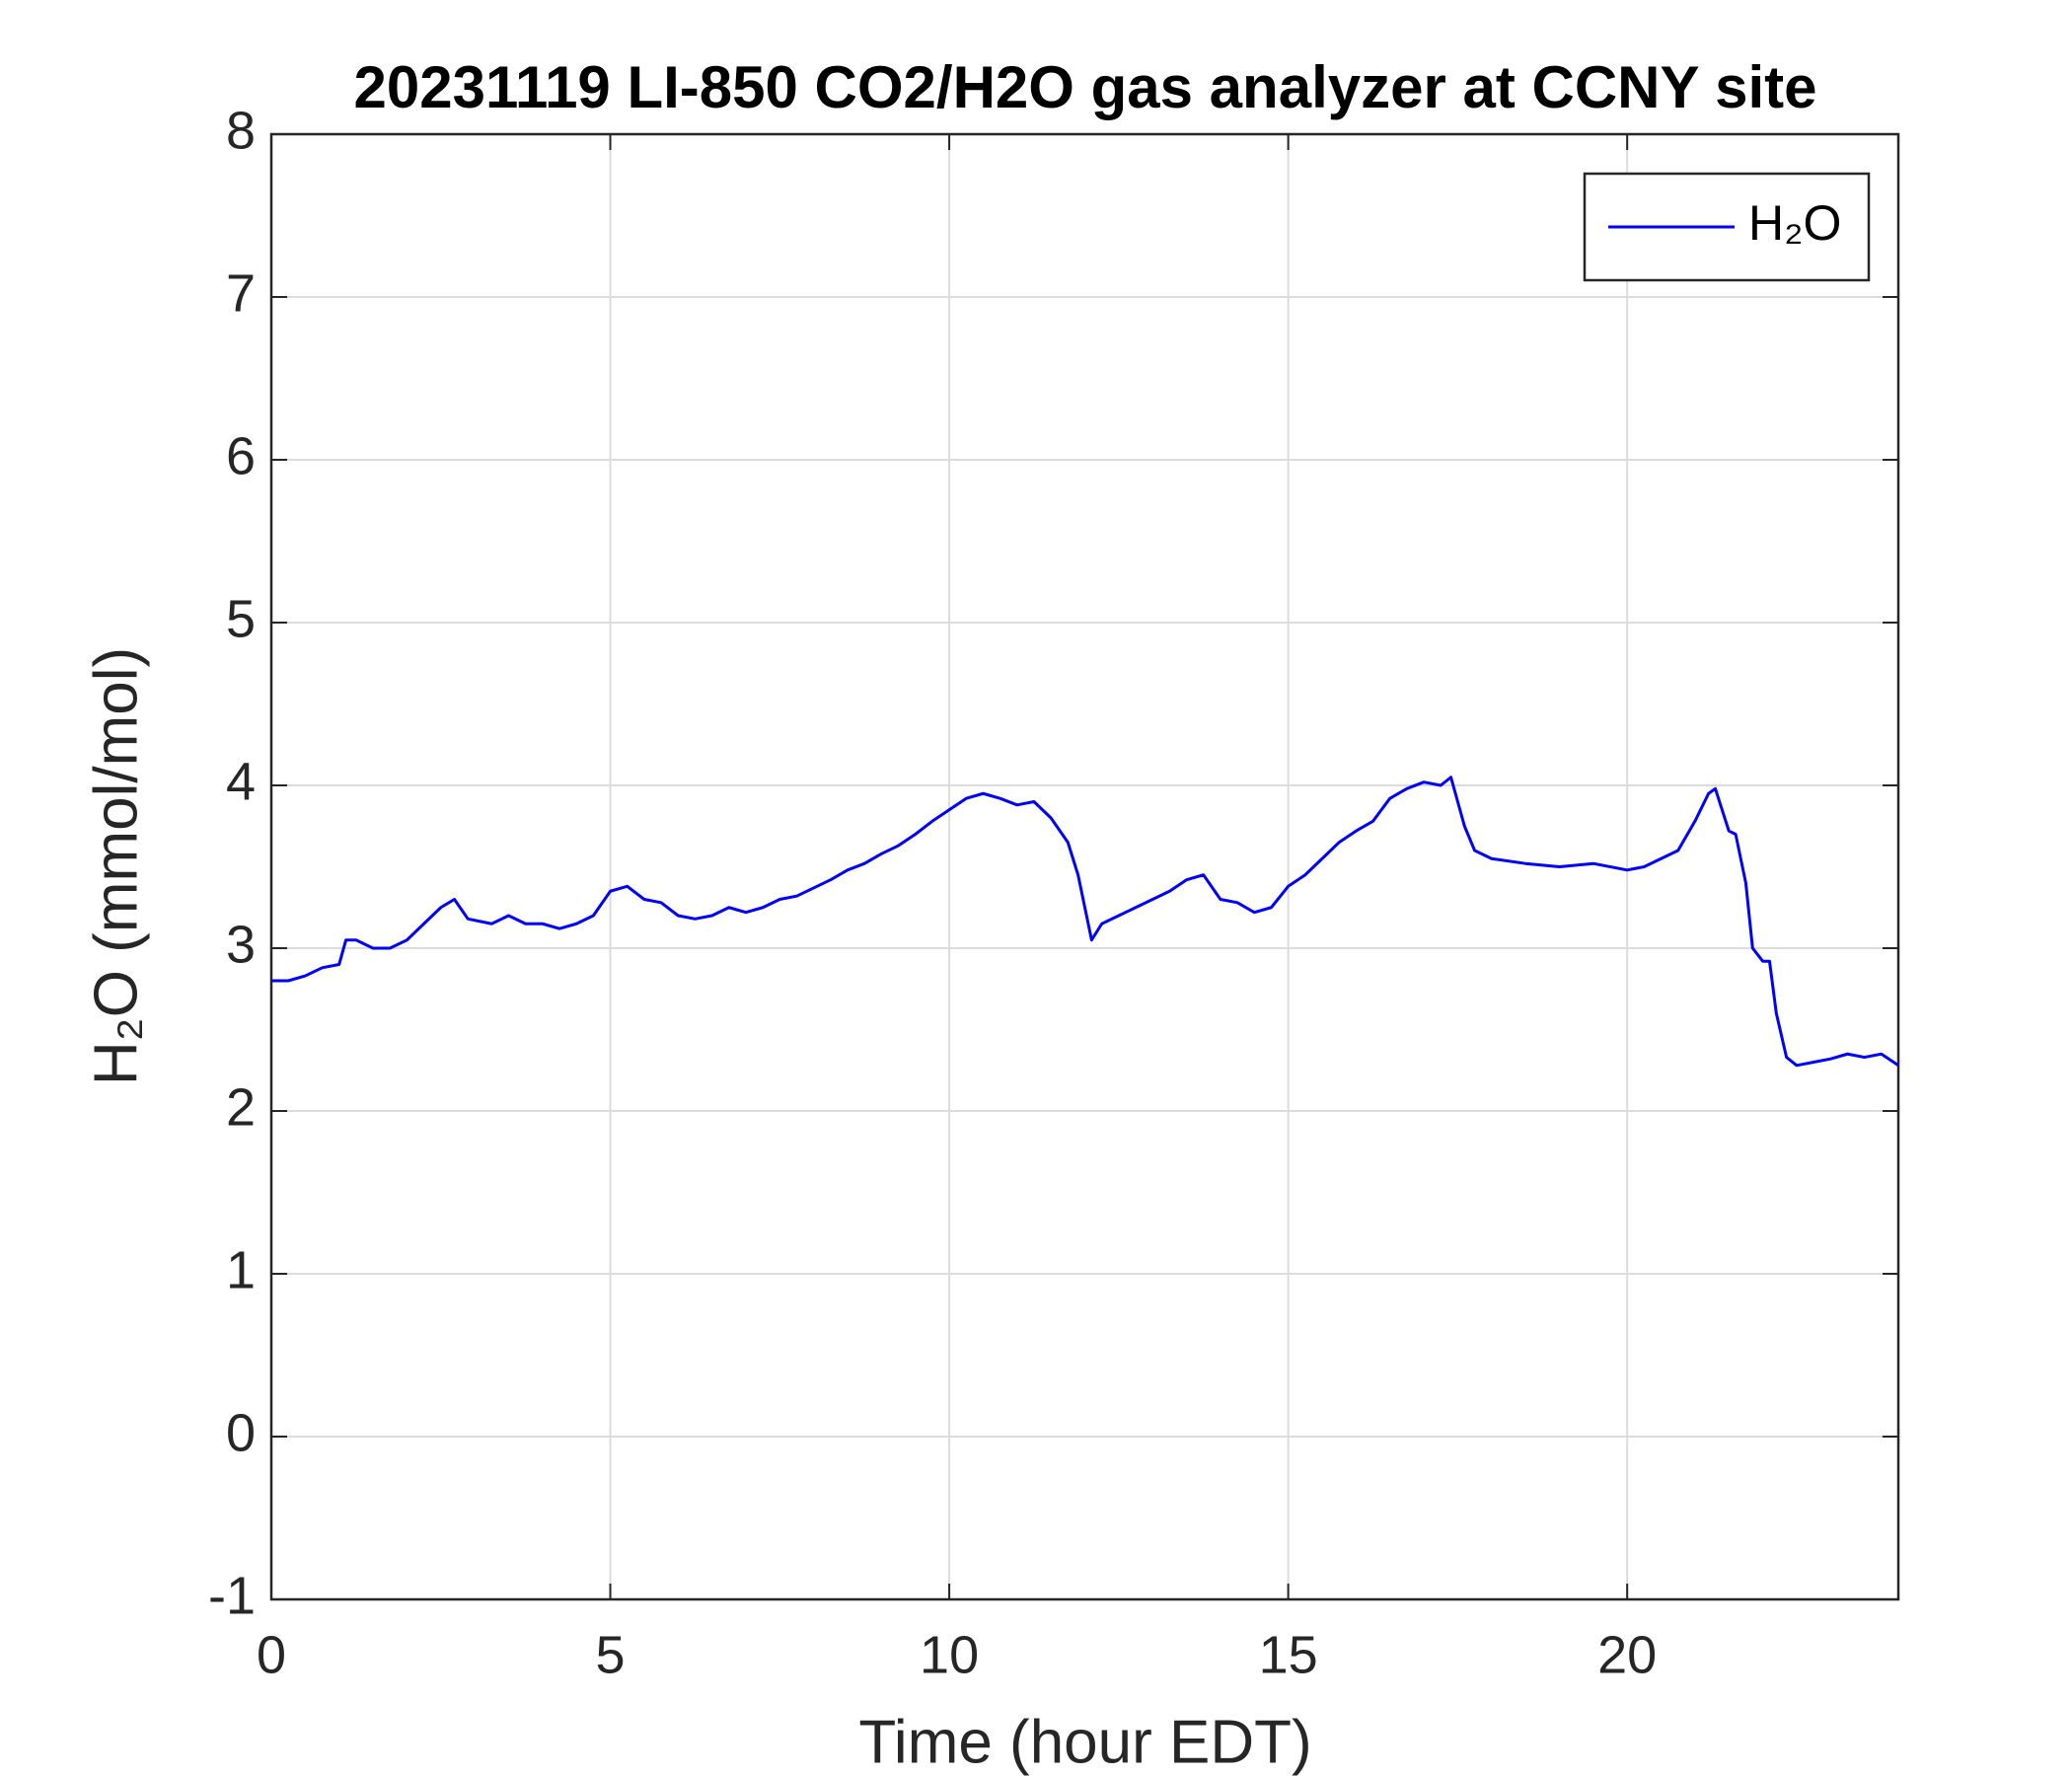 Image resolution: width=2072 pixels, height=1776 pixels. I want to click on y-tick-label: 7, so click(241, 293).